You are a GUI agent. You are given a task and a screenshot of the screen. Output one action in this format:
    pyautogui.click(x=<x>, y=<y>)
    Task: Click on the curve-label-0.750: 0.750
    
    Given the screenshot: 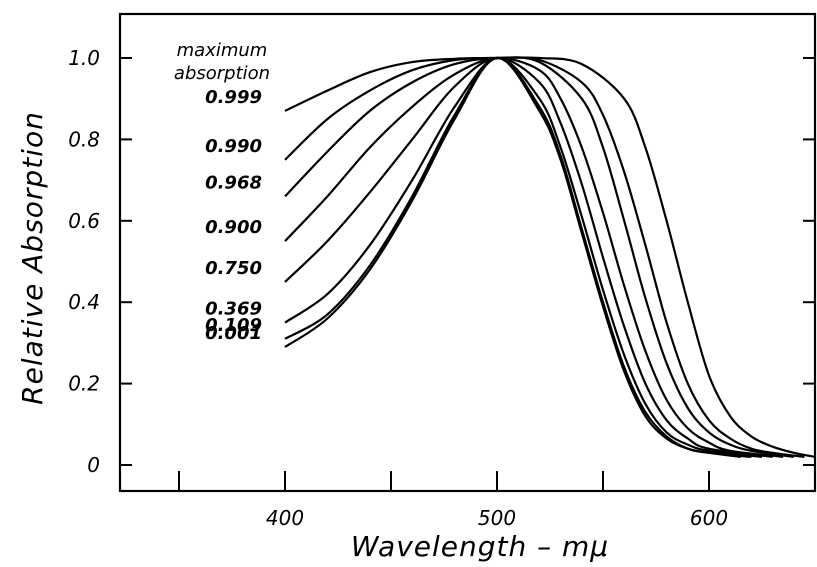 What is the action you would take?
    pyautogui.click(x=233, y=268)
    